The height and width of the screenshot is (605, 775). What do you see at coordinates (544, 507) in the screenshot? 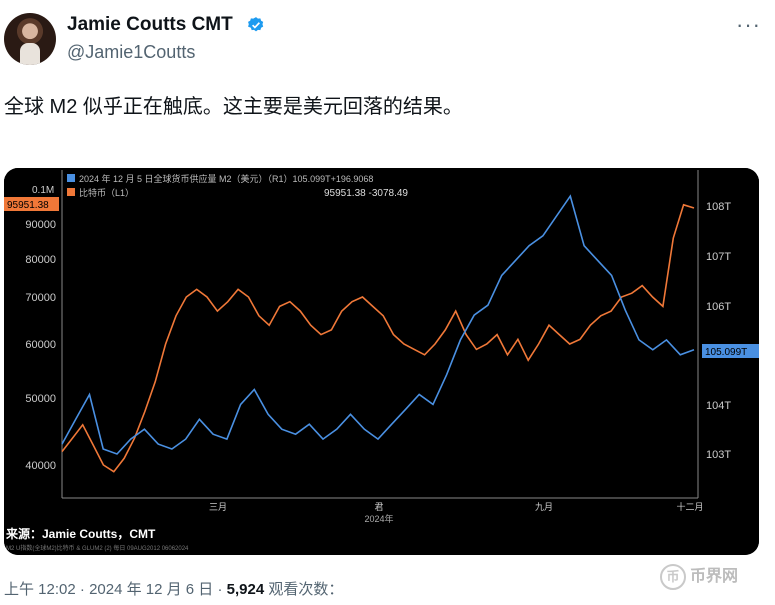
I see `x-tick-label: 九月` at bounding box center [544, 507].